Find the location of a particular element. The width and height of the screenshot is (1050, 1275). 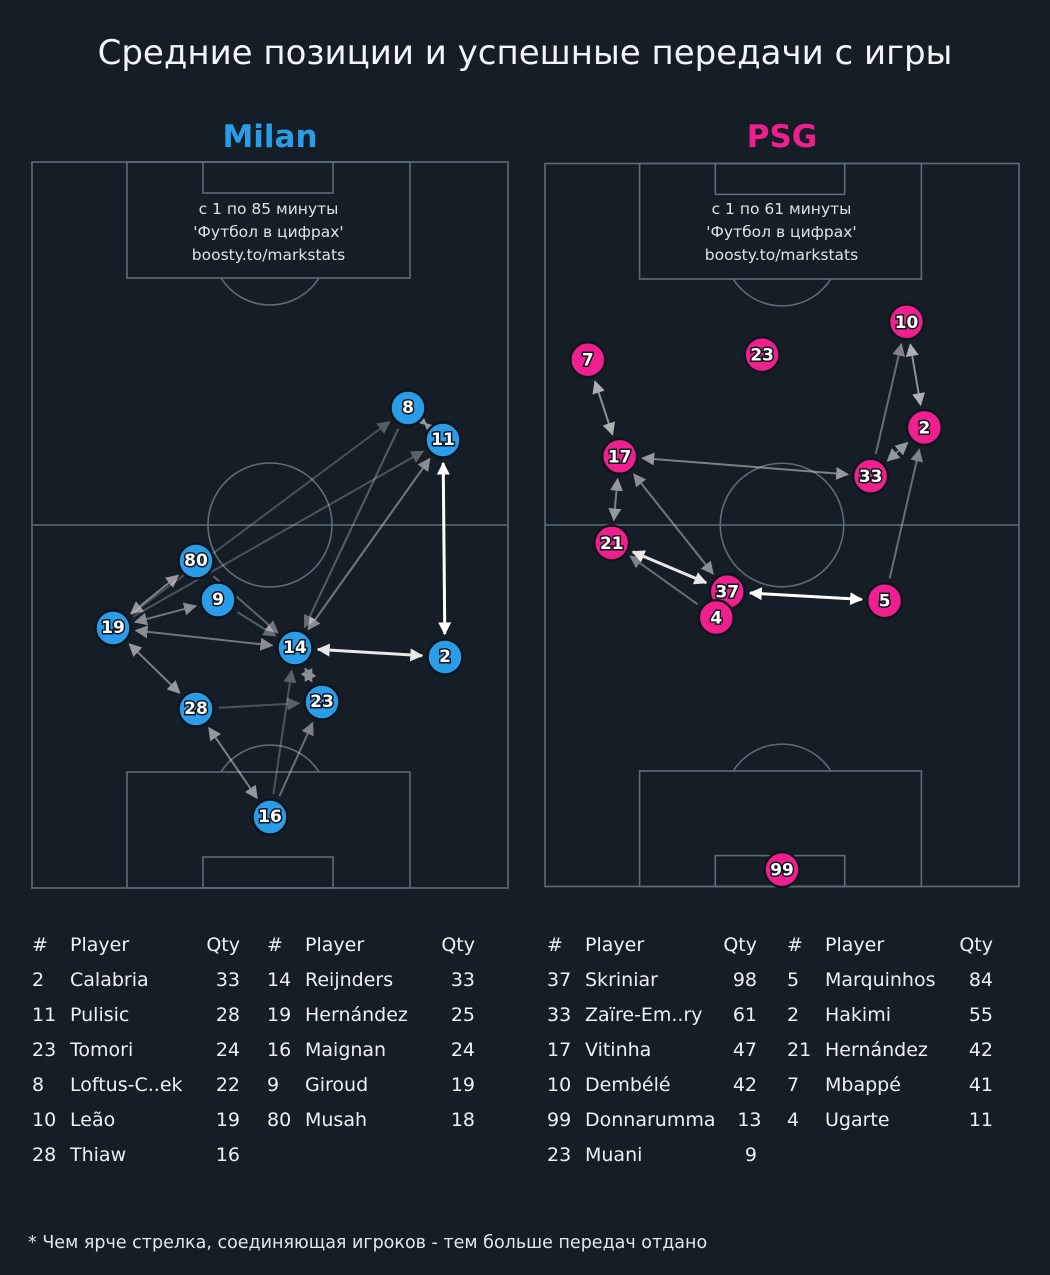

table-row: 2 Calabria 33 is located at coordinates (136, 979).